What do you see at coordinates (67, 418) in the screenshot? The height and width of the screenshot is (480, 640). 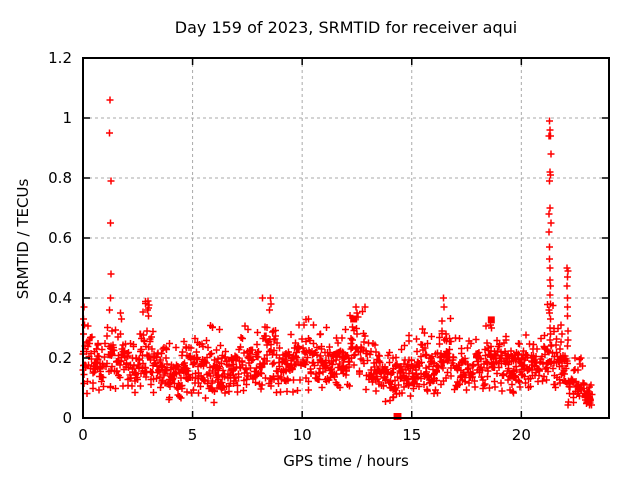 I see `y-tick-label: 0` at bounding box center [67, 418].